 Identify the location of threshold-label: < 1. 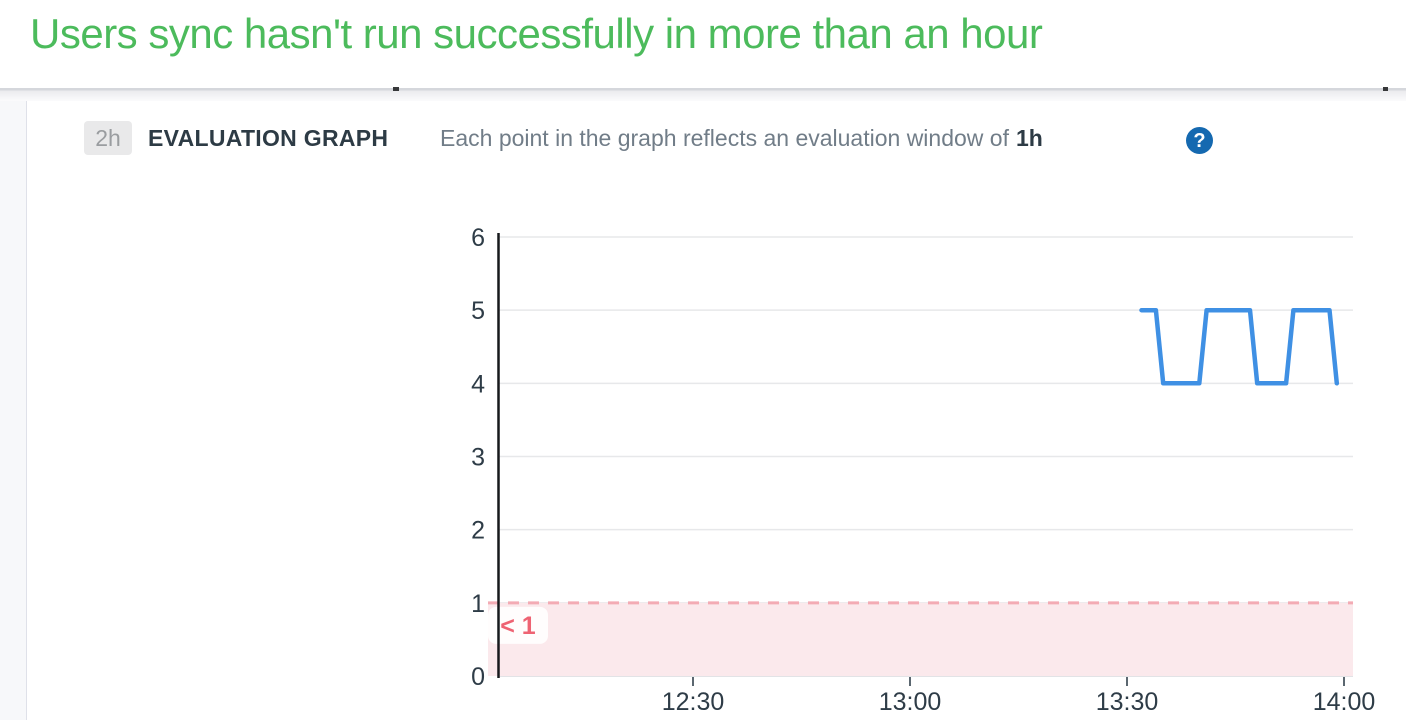
(518, 626).